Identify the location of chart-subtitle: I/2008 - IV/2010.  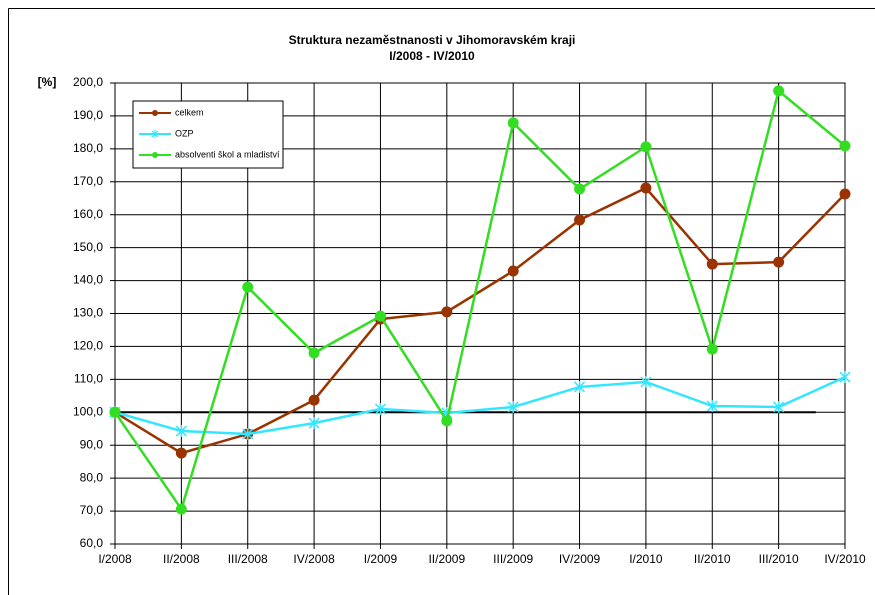
(432, 56).